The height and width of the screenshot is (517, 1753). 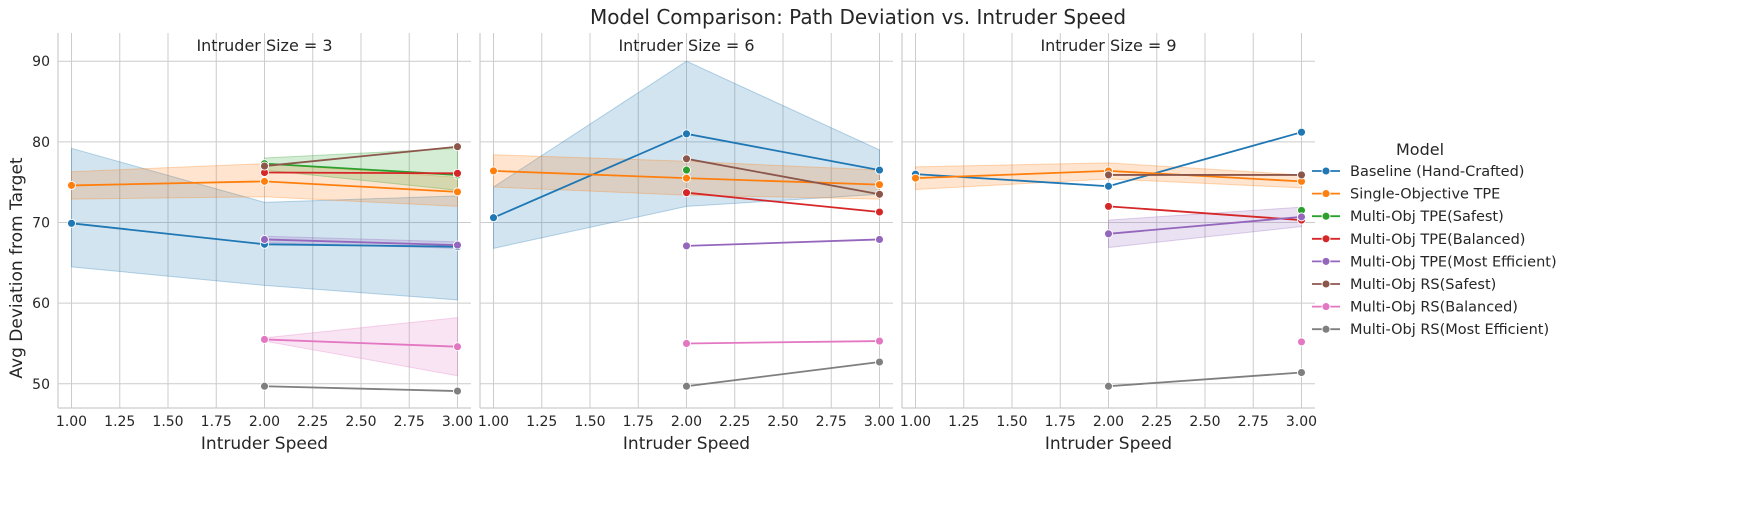 I want to click on y-tick-label: 50, so click(x=41, y=385).